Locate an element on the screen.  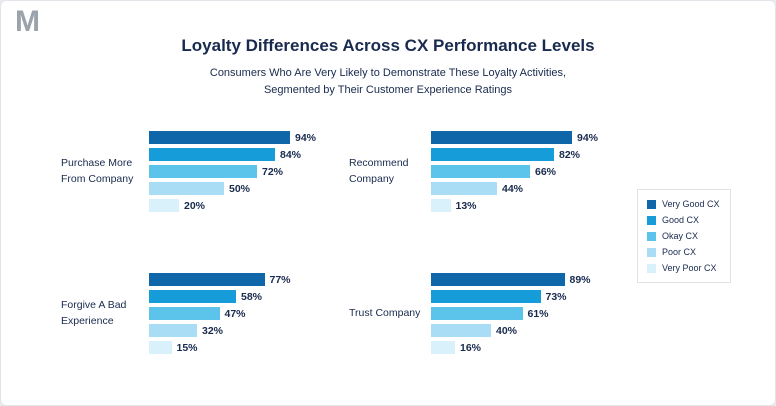
legend-item: Poor CX is located at coordinates (684, 252).